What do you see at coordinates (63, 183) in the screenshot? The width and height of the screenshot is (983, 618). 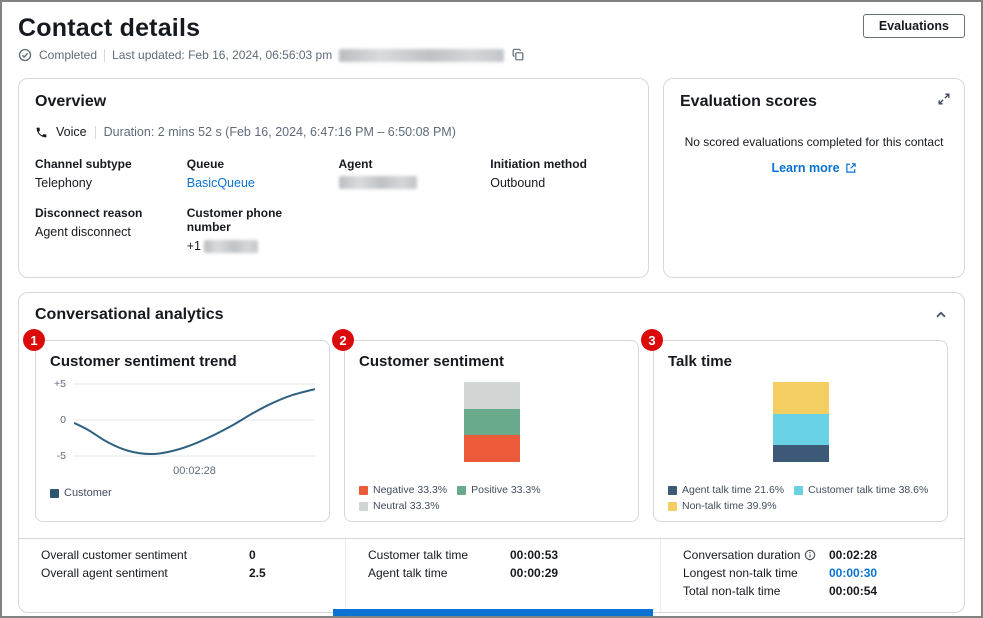 I see `field-value: Telephony` at bounding box center [63, 183].